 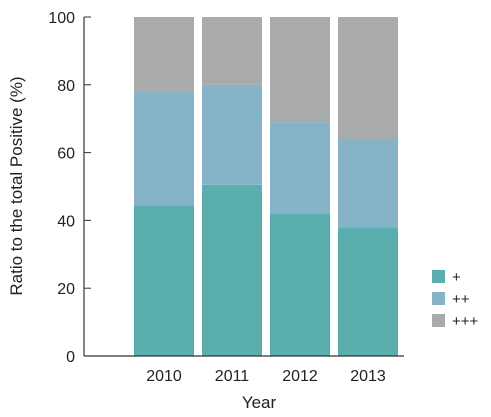 I want to click on y-tick-label: 0, so click(x=70, y=357).